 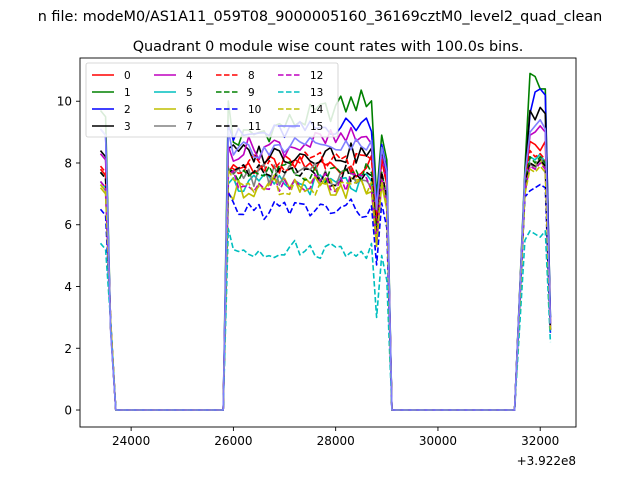 I want to click on legend-label-6: 6, so click(x=189, y=110).